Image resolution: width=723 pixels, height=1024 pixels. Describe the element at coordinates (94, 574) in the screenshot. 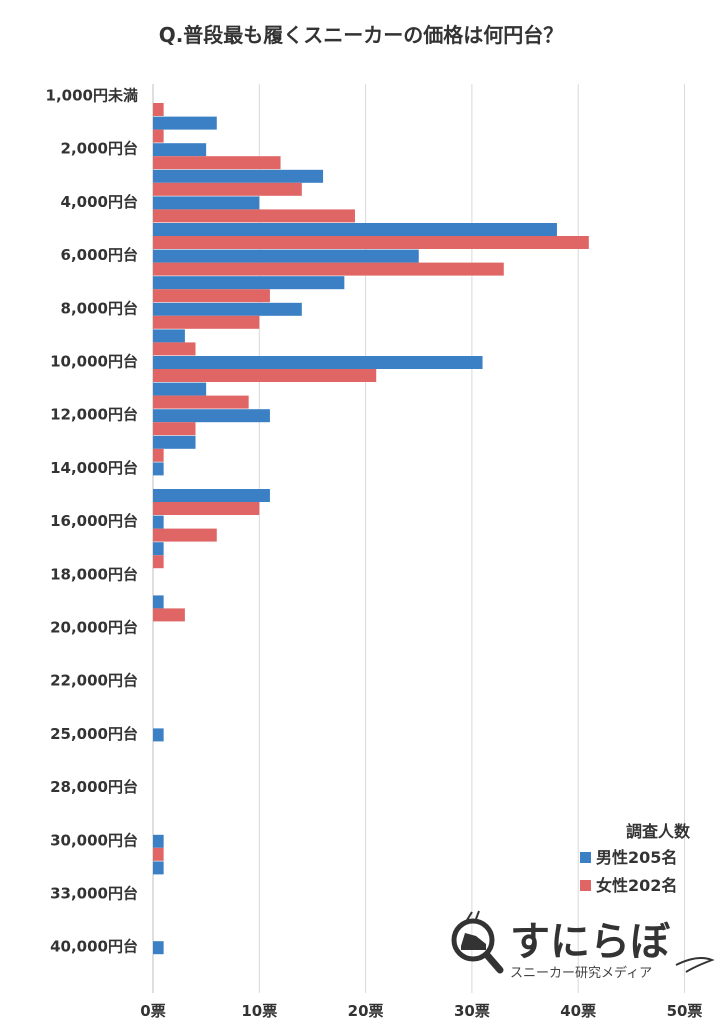

I see `category-label: 18,000円台` at that location.